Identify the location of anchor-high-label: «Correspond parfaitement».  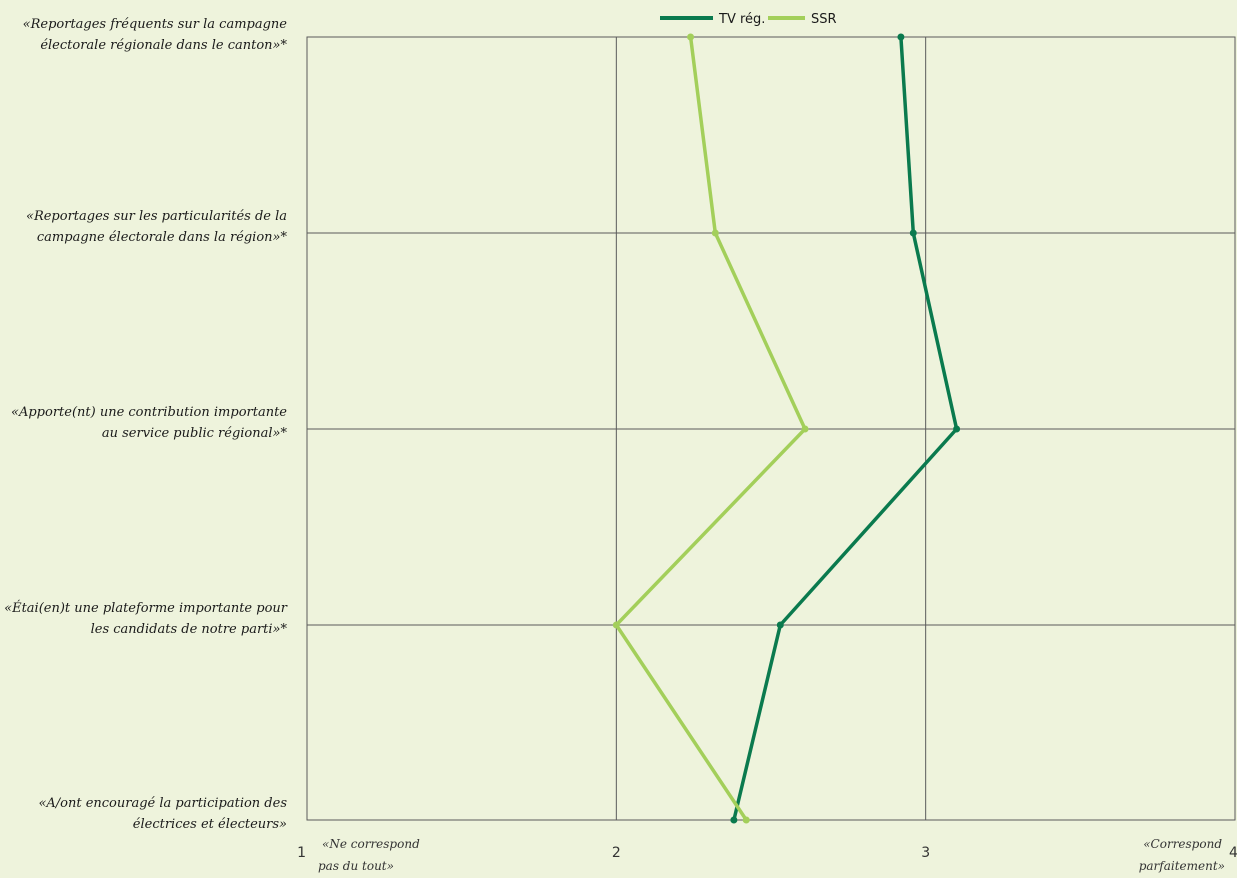
(1182, 855).